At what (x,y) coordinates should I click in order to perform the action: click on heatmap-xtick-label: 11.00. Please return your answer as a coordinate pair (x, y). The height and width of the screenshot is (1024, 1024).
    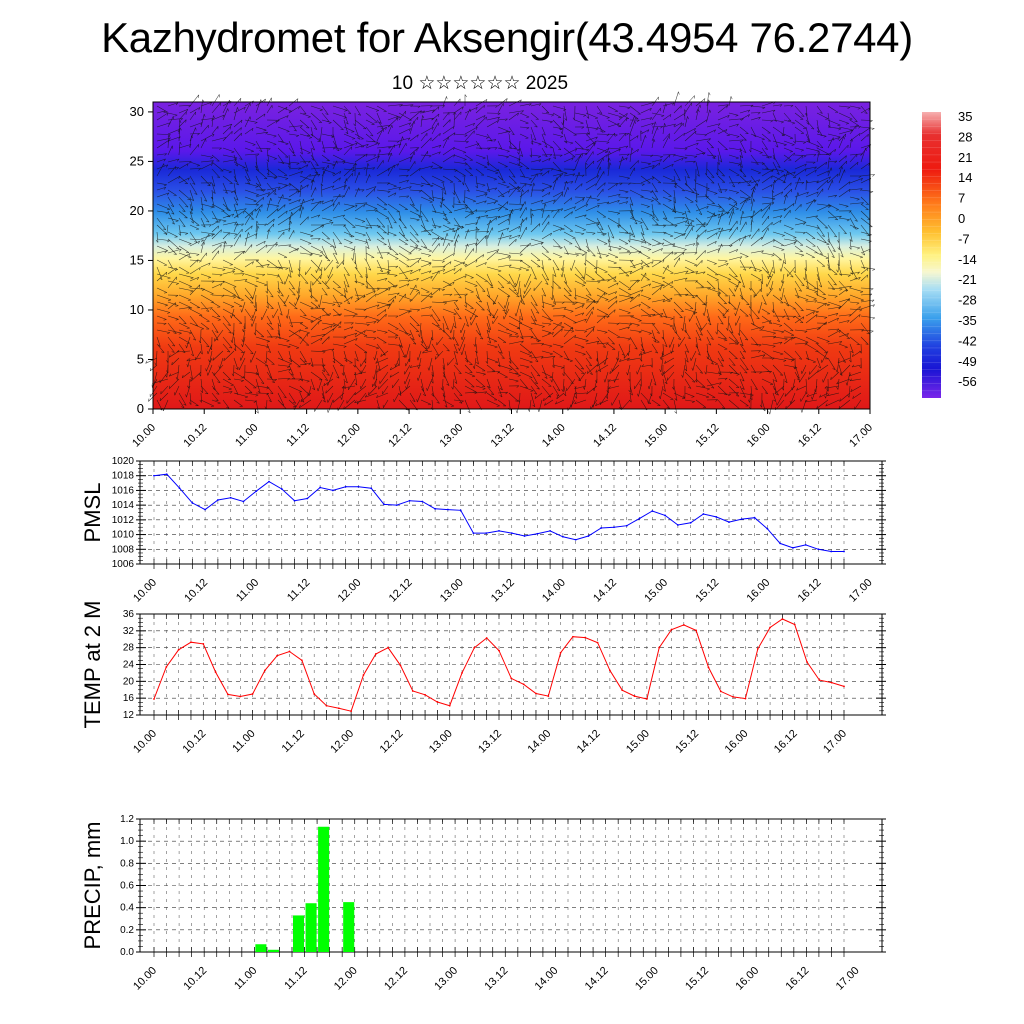
    Looking at the image, I should click on (246, 435).